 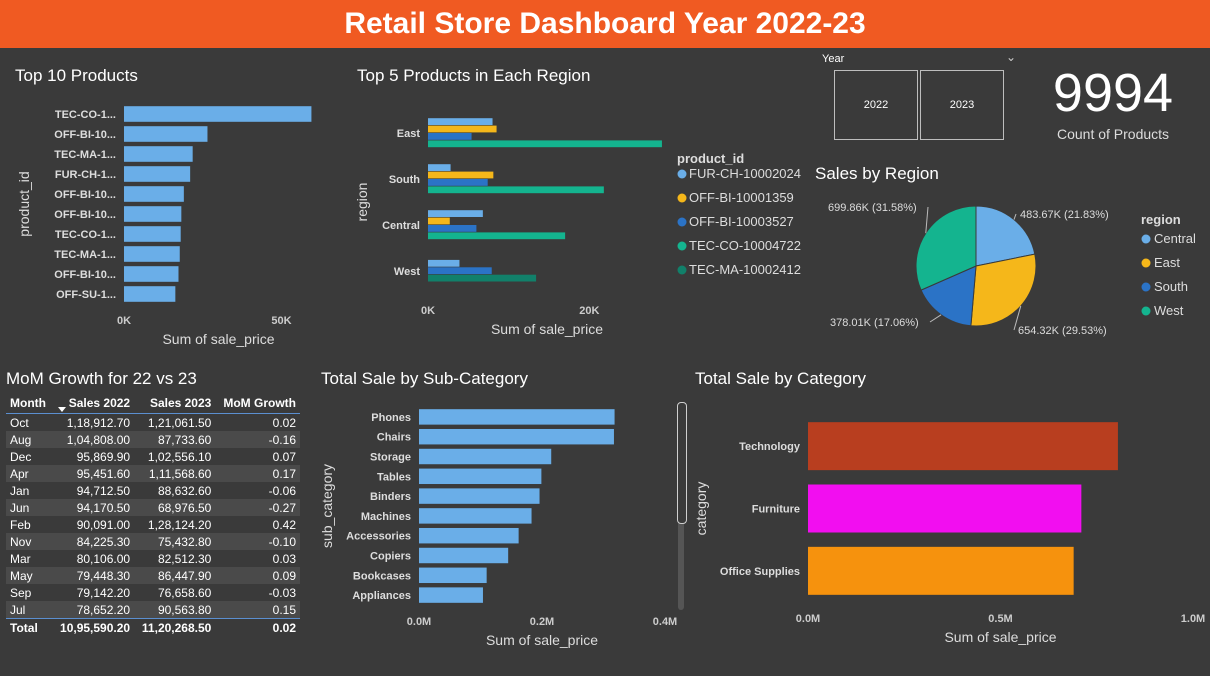 What do you see at coordinates (682, 463) in the screenshot?
I see `subcat-scrollbar-thumb` at bounding box center [682, 463].